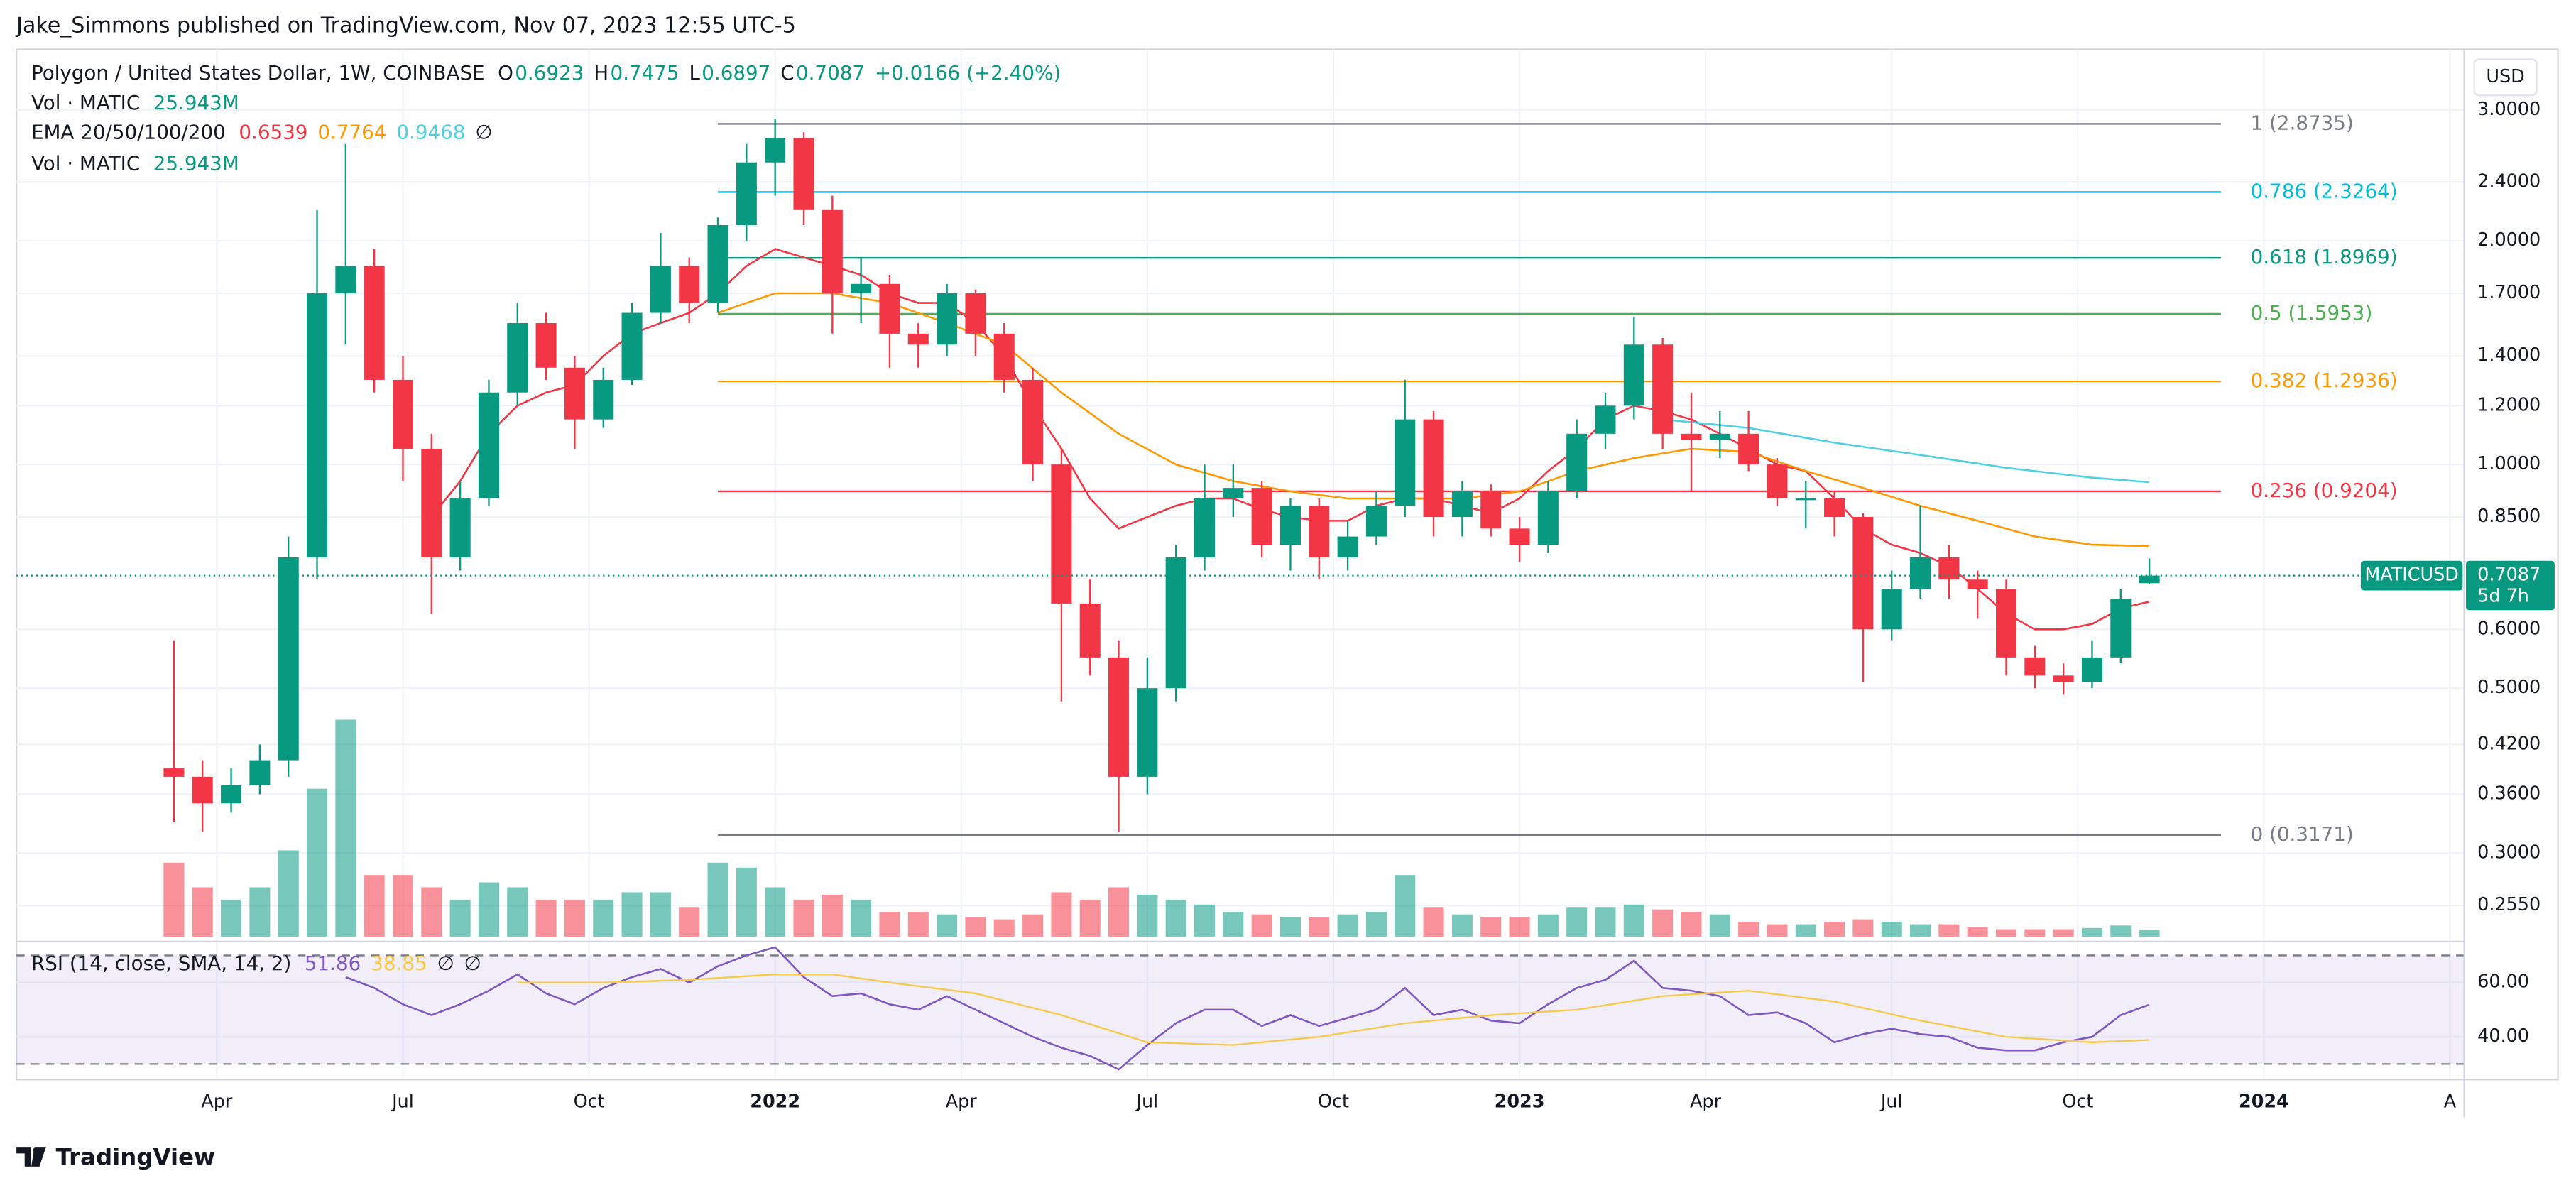 Image resolution: width=2576 pixels, height=1188 pixels. What do you see at coordinates (2302, 834) in the screenshot?
I see `fib-label: 0 (0.3171)` at bounding box center [2302, 834].